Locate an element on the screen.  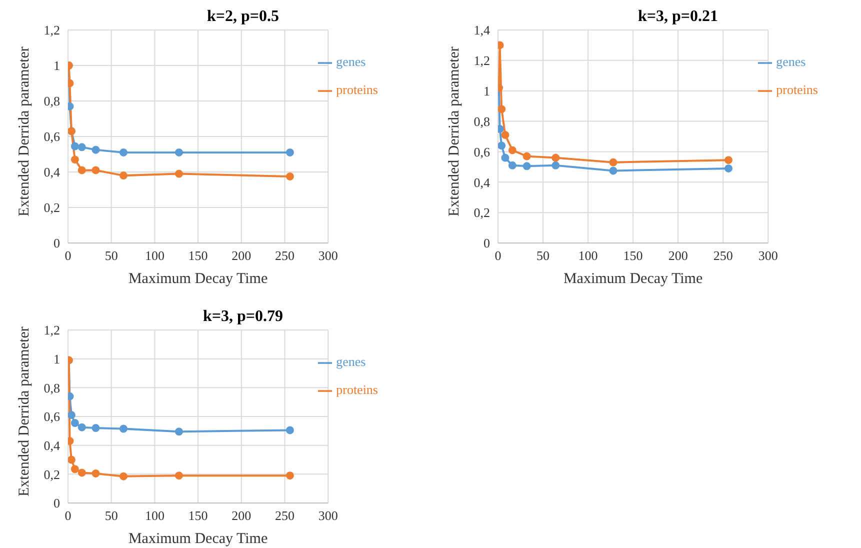
chart-title: k=2, p=0.5 is located at coordinates (243, 16).